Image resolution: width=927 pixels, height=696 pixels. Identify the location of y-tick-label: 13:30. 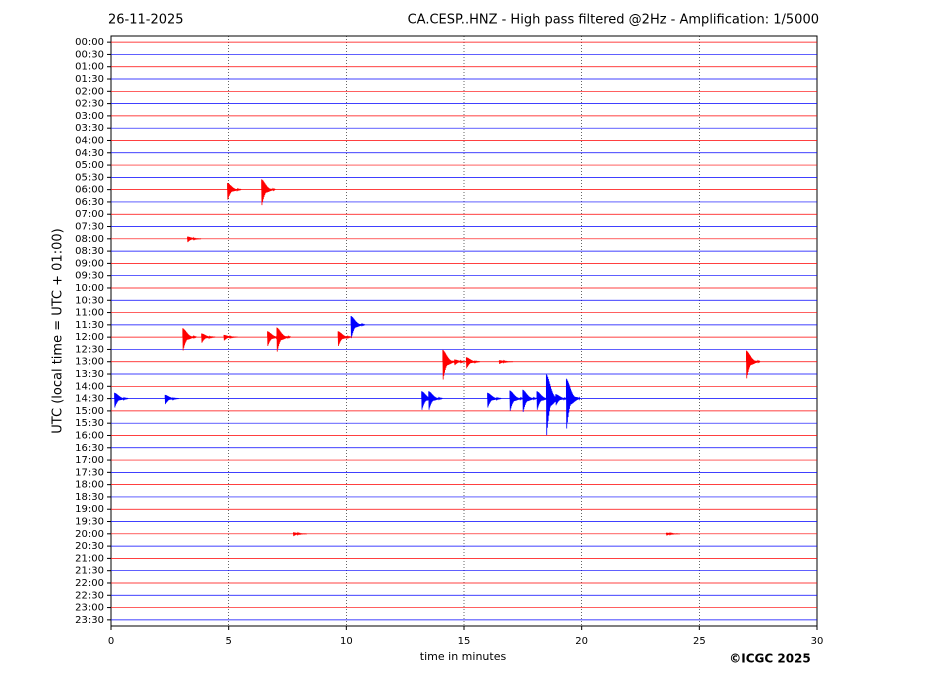
(89, 374).